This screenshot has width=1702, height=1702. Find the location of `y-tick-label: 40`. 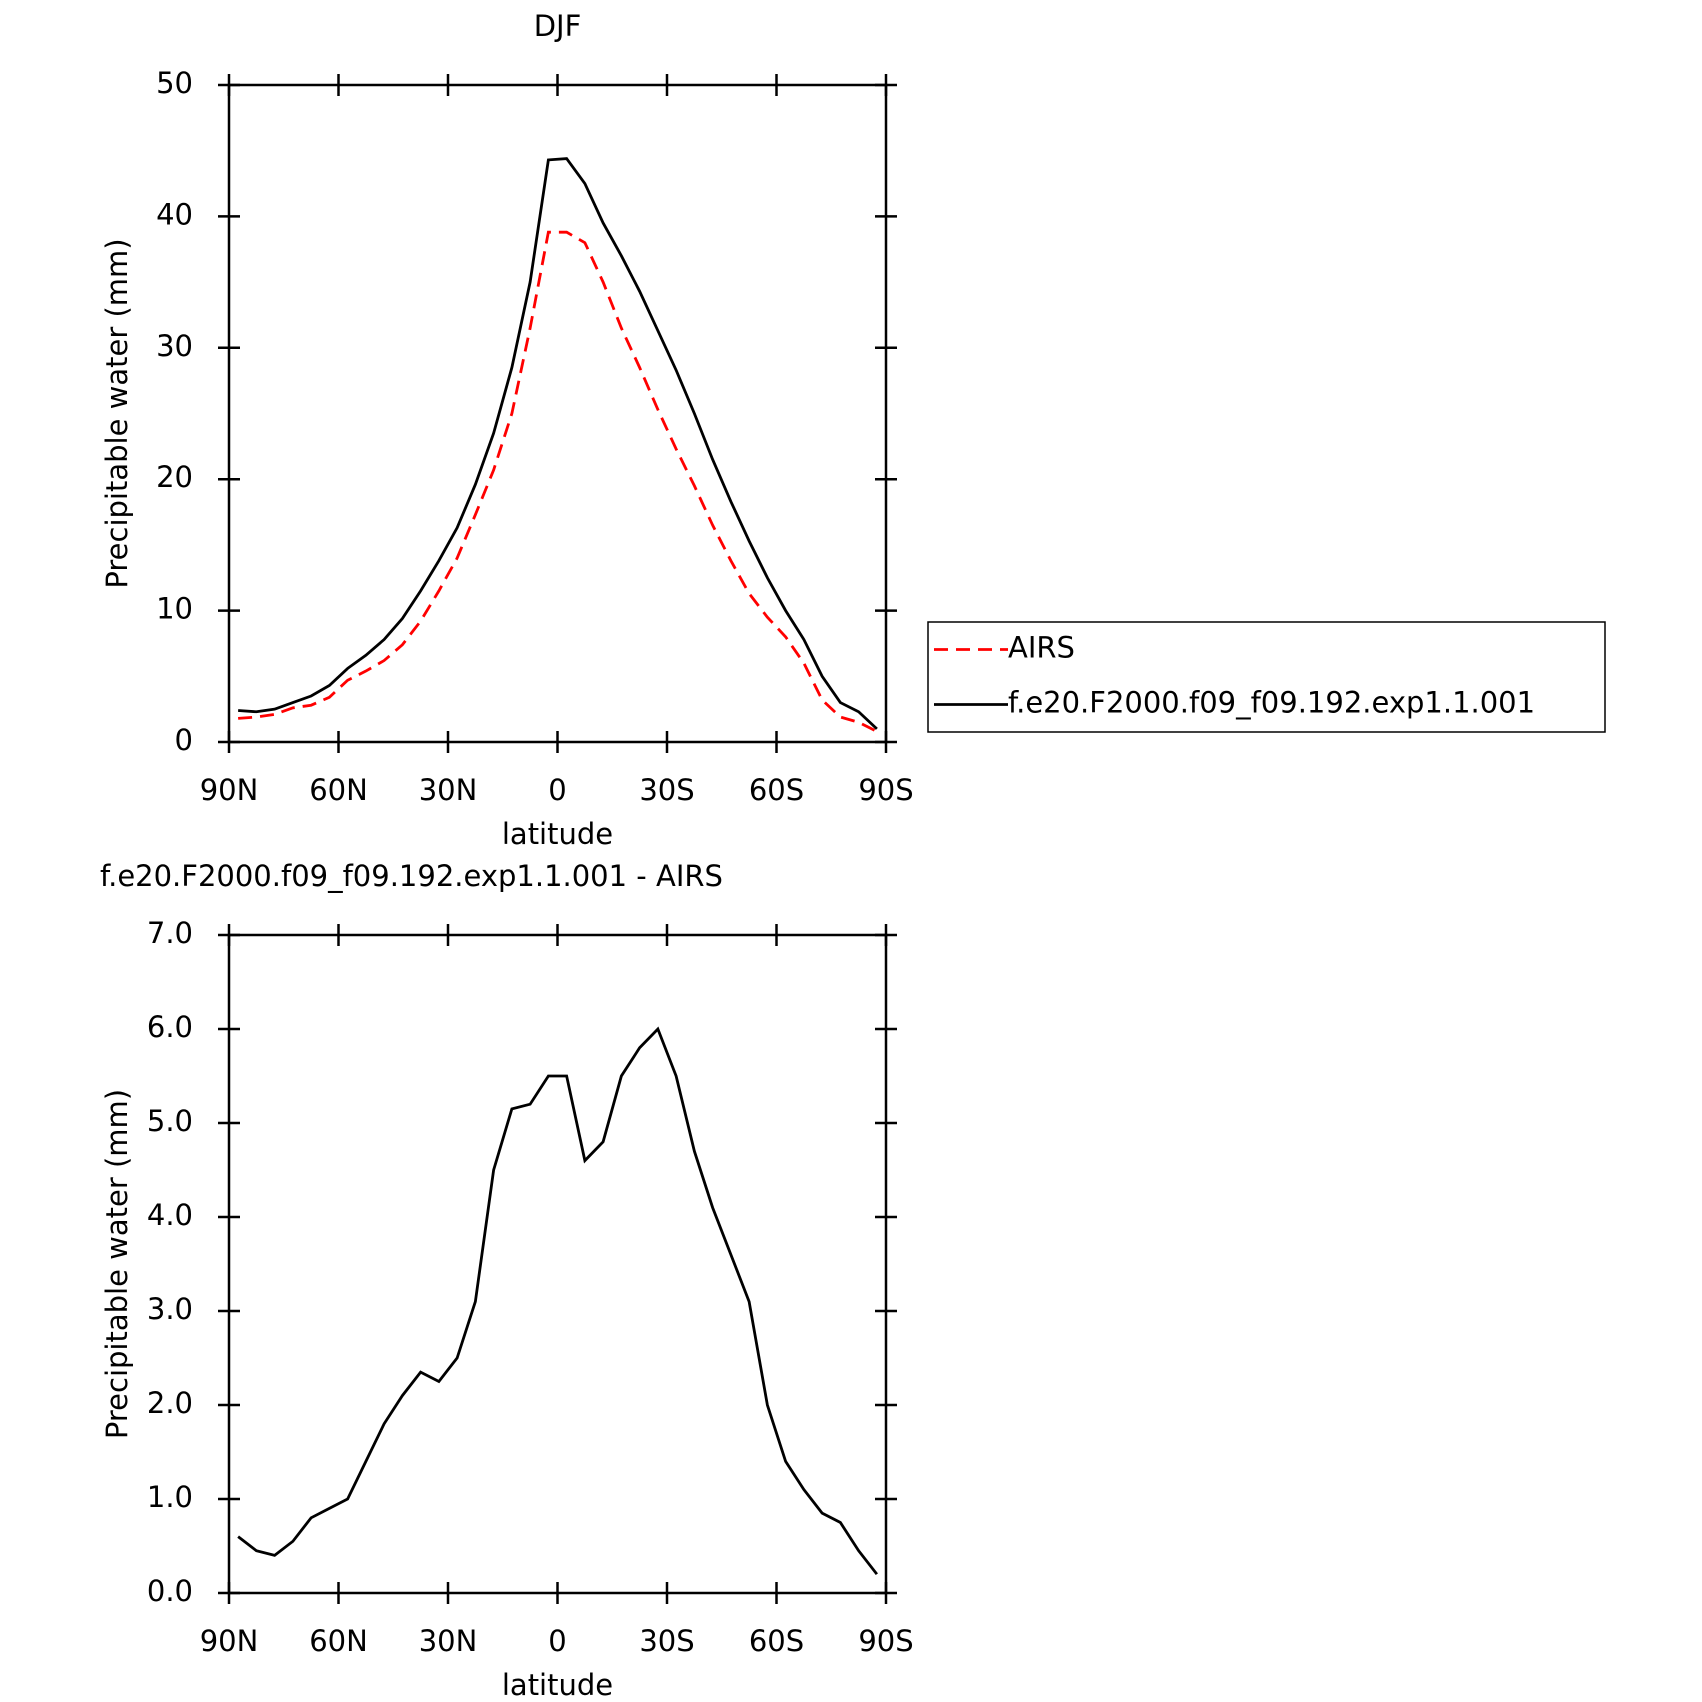

y-tick-label: 40 is located at coordinates (174, 214).